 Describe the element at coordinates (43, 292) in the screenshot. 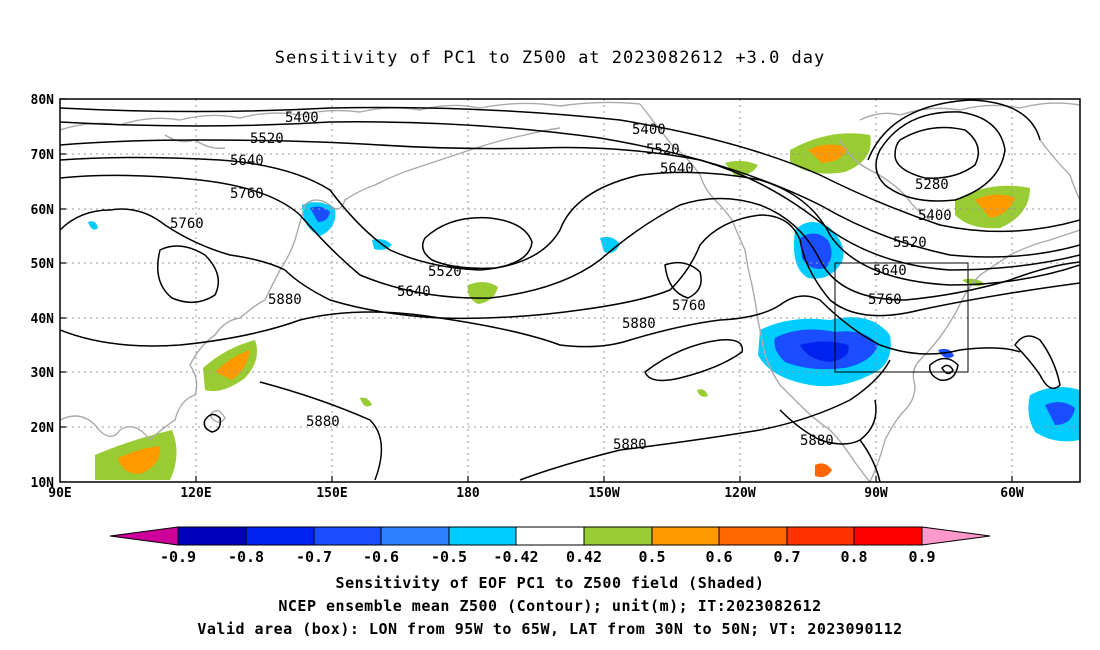

I see `latitude-axis: 80N 70N 60N 50N 40N 30N 20N 10N` at that location.